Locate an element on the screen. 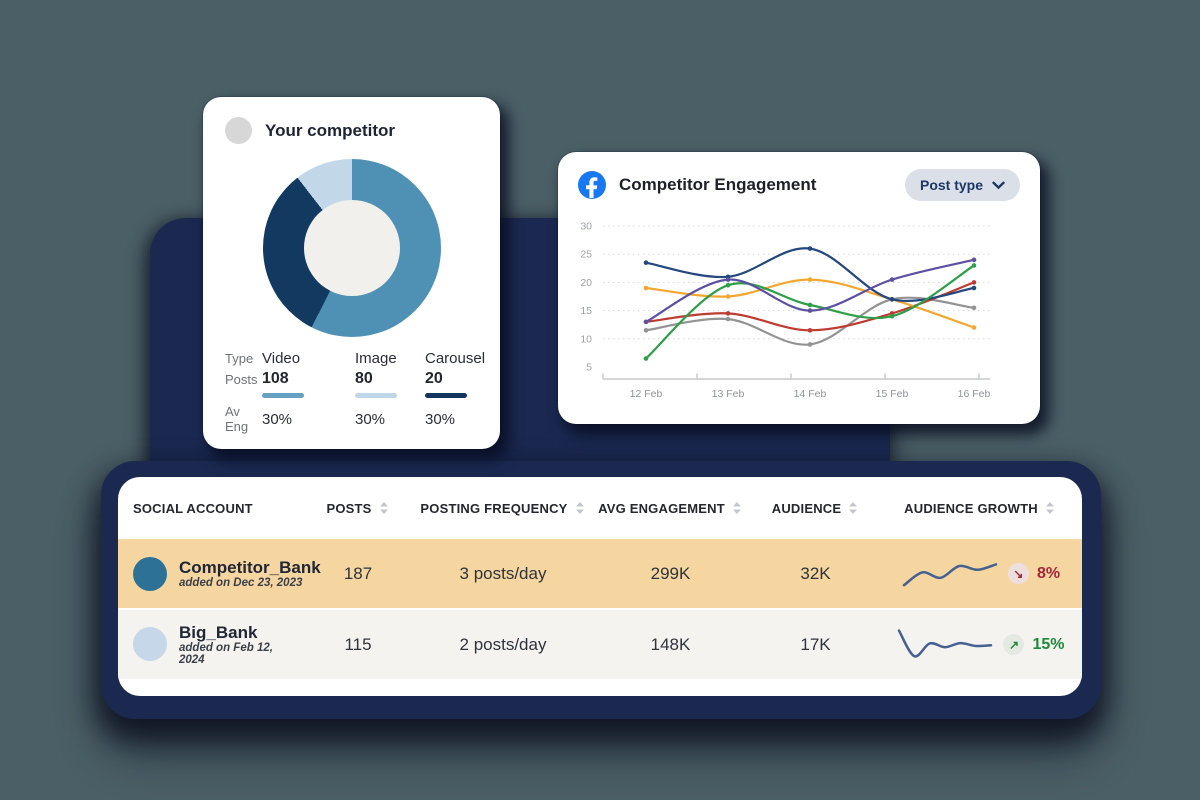  svg-text: 15 is located at coordinates (586, 311).